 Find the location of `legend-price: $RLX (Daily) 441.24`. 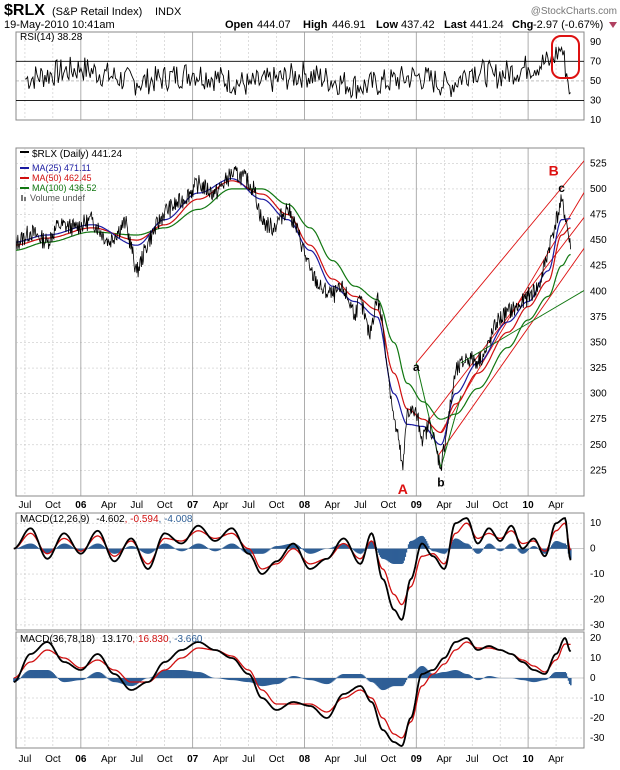

legend-price: $RLX (Daily) 441.24 is located at coordinates (77, 154).